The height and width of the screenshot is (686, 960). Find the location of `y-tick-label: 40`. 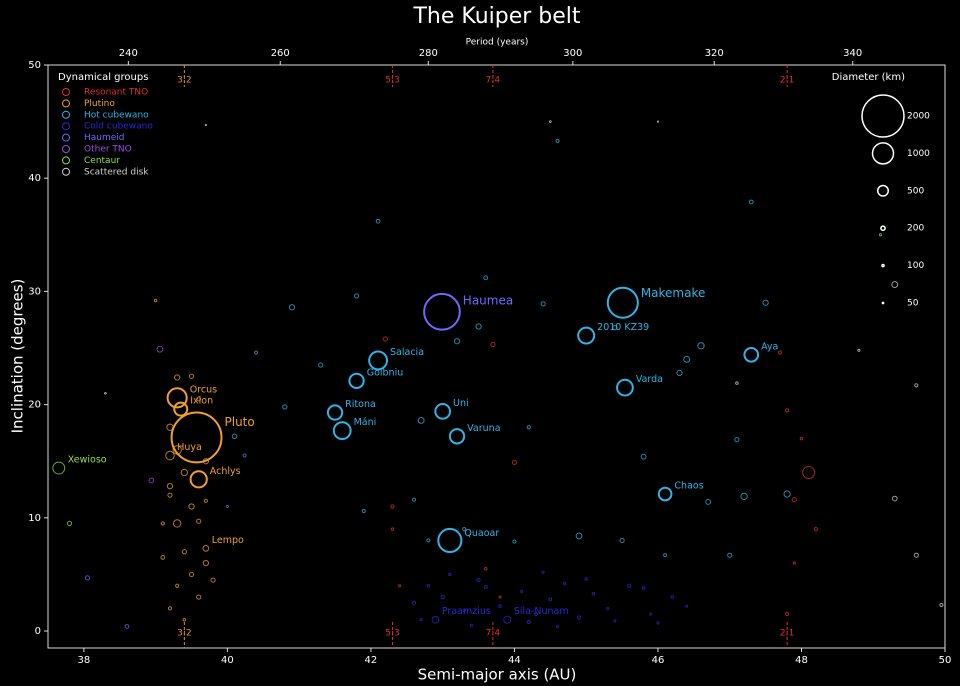

y-tick-label: 40 is located at coordinates (34, 178).